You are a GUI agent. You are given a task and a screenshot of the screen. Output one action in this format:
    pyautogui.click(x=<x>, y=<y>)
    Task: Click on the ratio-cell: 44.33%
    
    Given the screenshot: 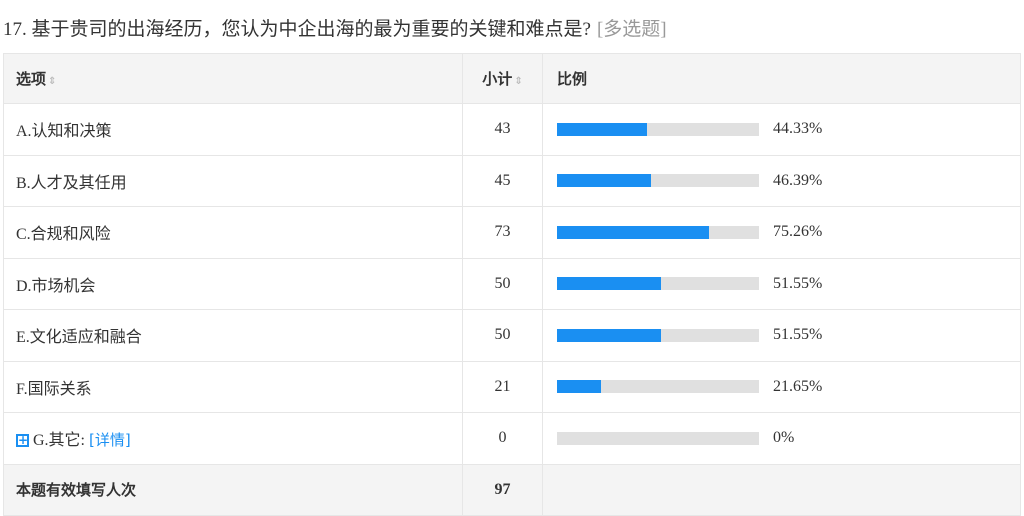 What is the action you would take?
    pyautogui.click(x=781, y=129)
    